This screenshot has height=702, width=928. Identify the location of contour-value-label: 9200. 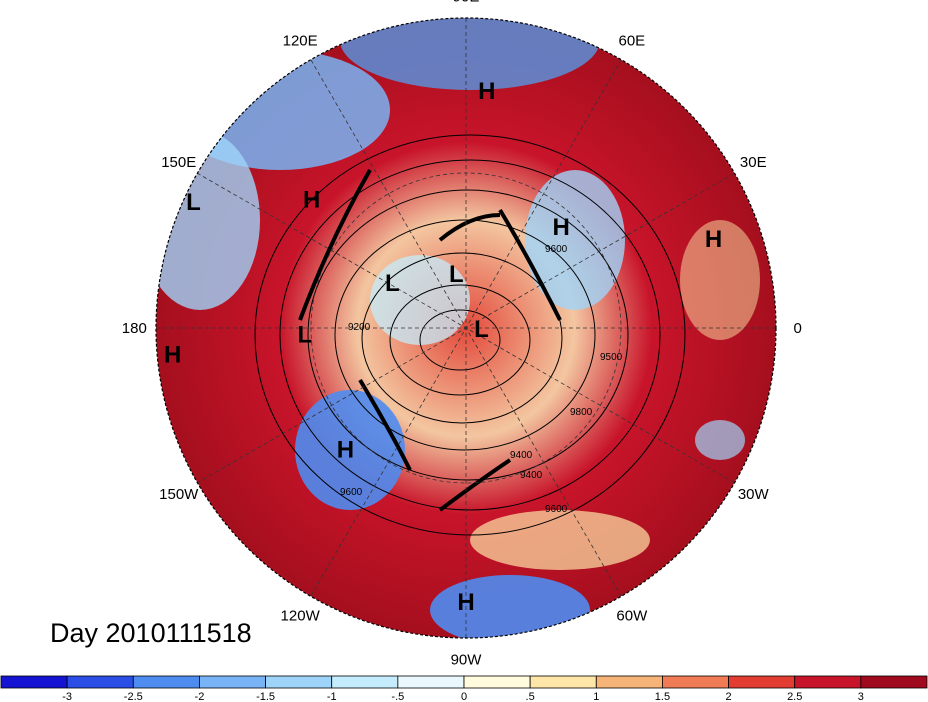
(359, 327).